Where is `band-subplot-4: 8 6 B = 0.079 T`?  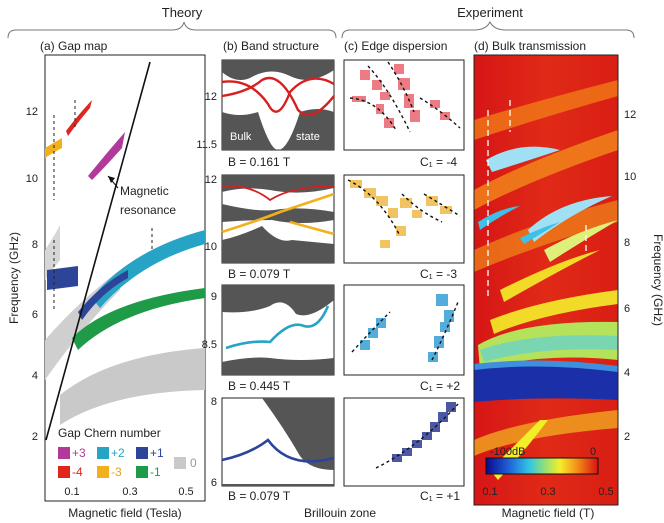
band-subplot-4: 8 6 B = 0.079 T is located at coordinates (273, 449).